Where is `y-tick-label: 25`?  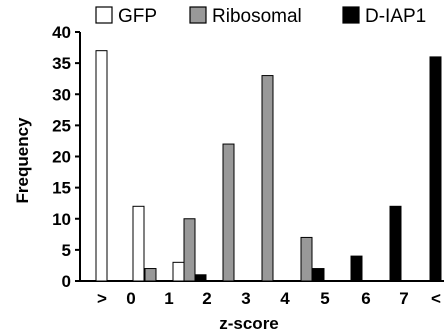
y-tick-label: 25 is located at coordinates (61, 125).